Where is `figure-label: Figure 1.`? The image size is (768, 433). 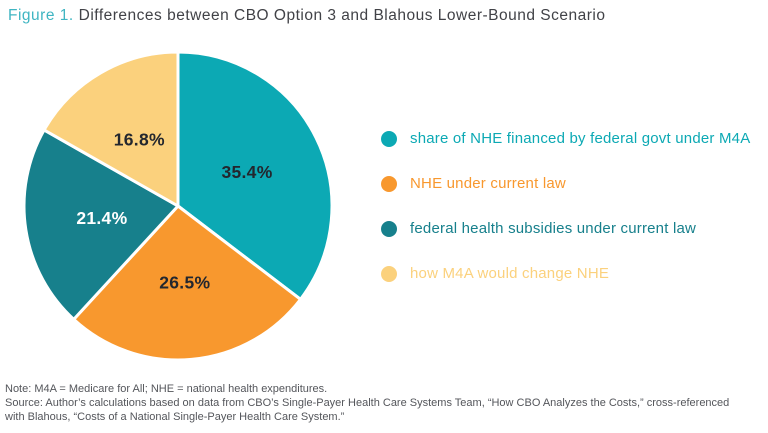 figure-label: Figure 1. is located at coordinates (41, 15).